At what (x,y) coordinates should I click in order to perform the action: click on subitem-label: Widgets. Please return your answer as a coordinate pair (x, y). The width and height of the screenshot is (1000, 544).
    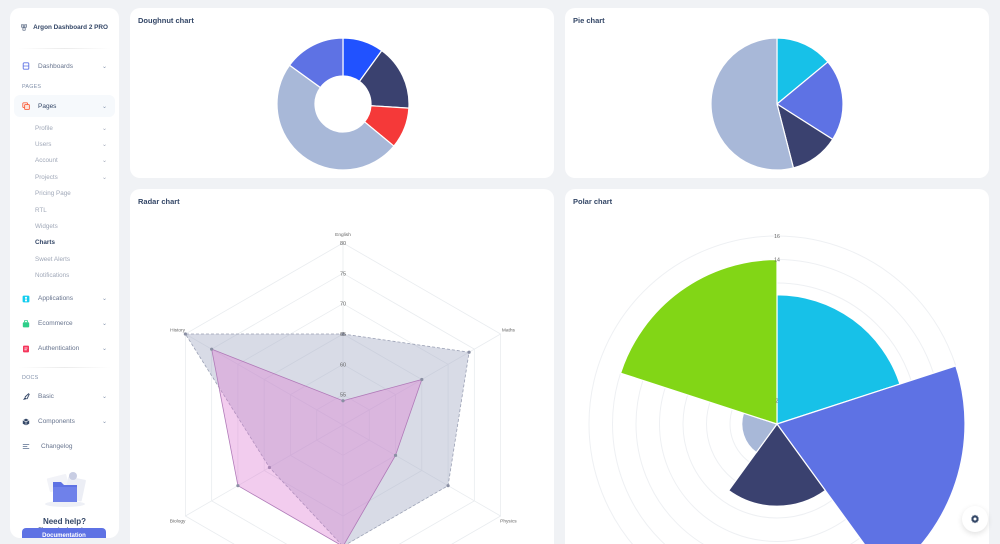
    Looking at the image, I should click on (46, 227).